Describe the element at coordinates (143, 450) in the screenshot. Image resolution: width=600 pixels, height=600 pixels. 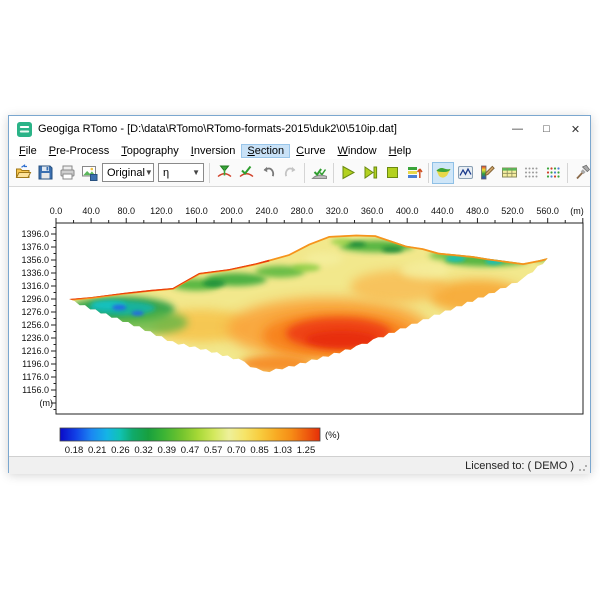
I see `svg-text: 0.32` at that location.